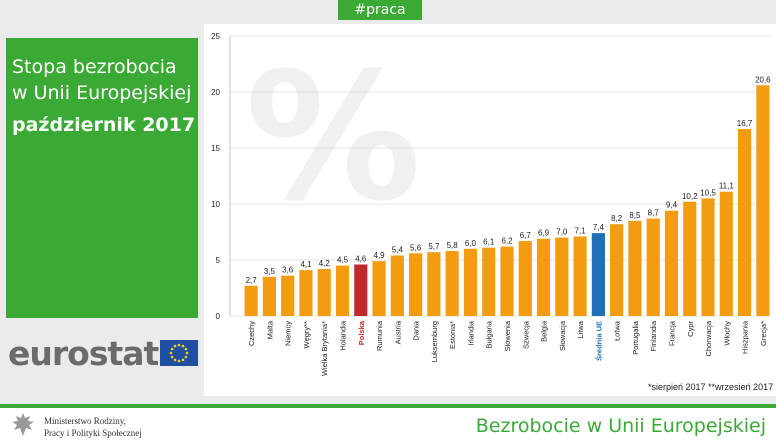 The height and width of the screenshot is (442, 776). Describe the element at coordinates (690, 196) in the screenshot. I see `data-label: 10,2` at that location.